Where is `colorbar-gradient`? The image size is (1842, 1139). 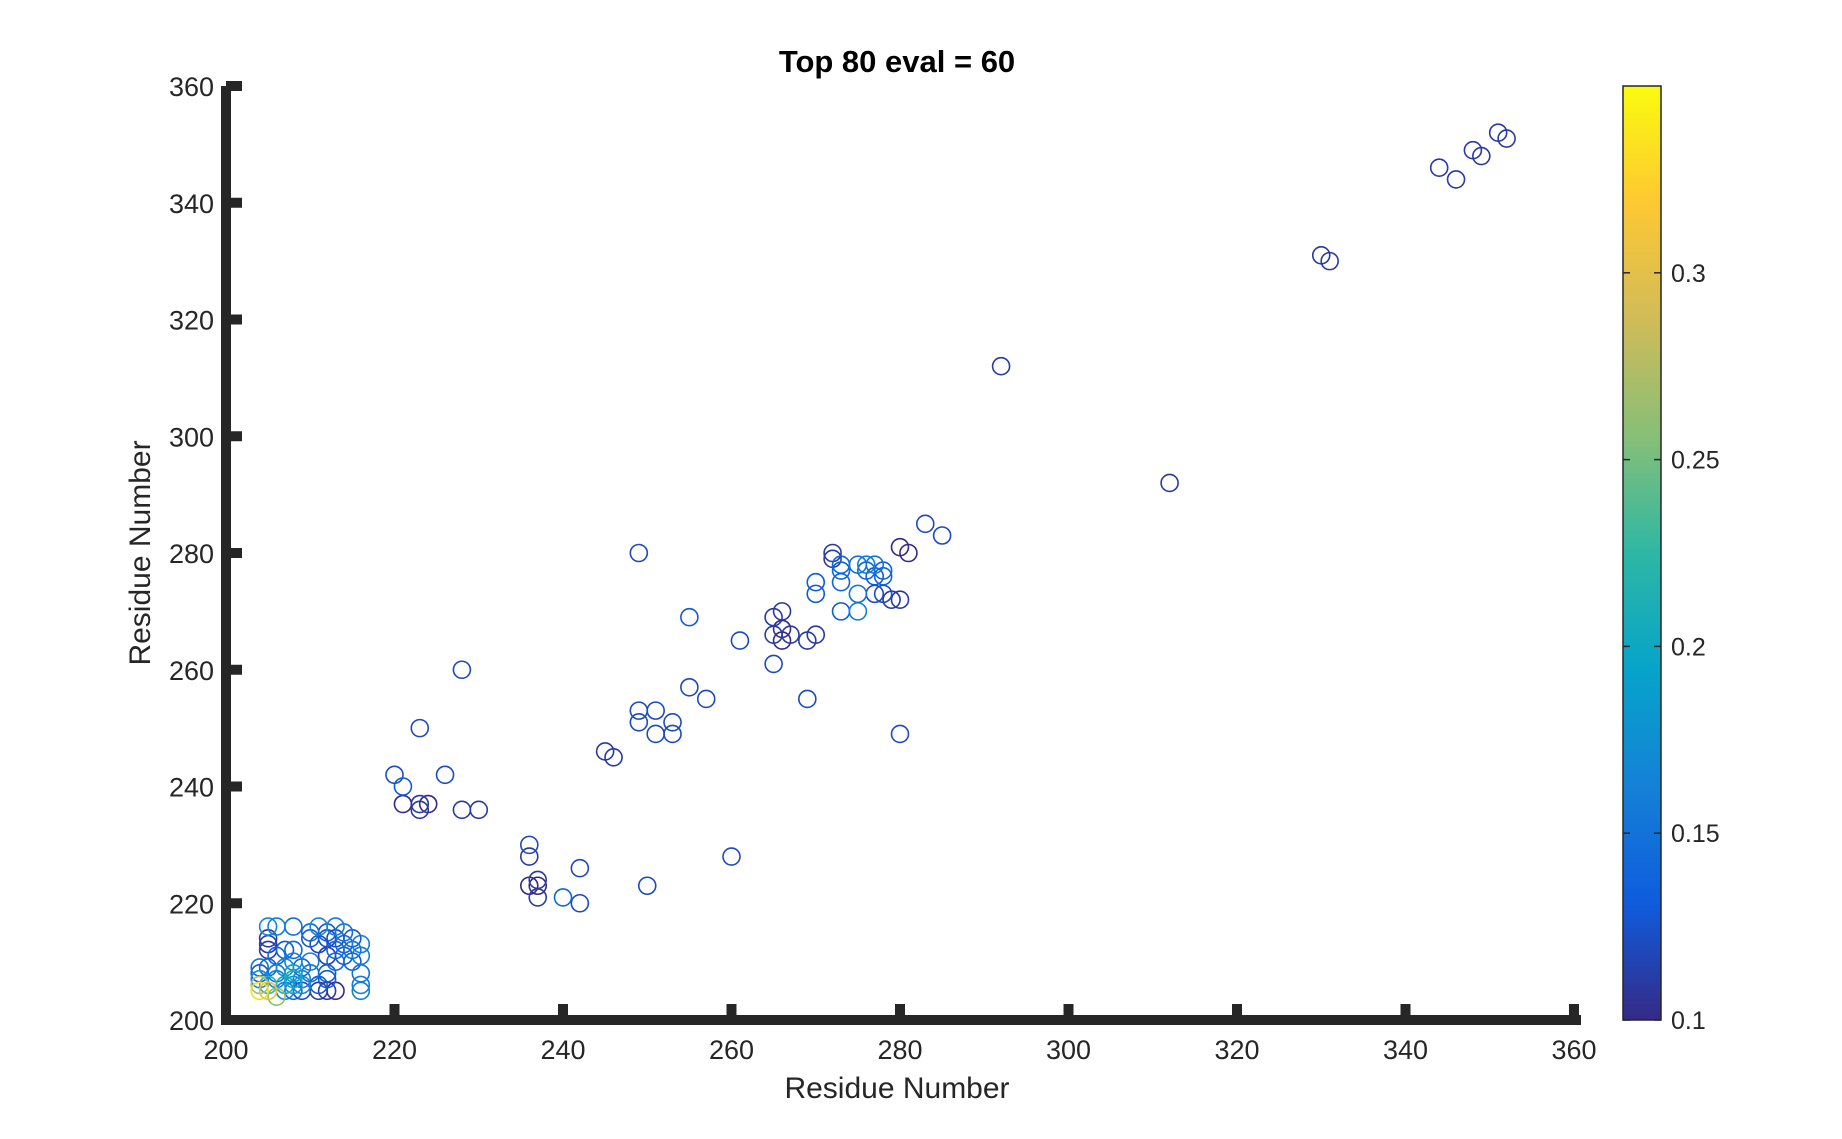 colorbar-gradient is located at coordinates (1642, 553).